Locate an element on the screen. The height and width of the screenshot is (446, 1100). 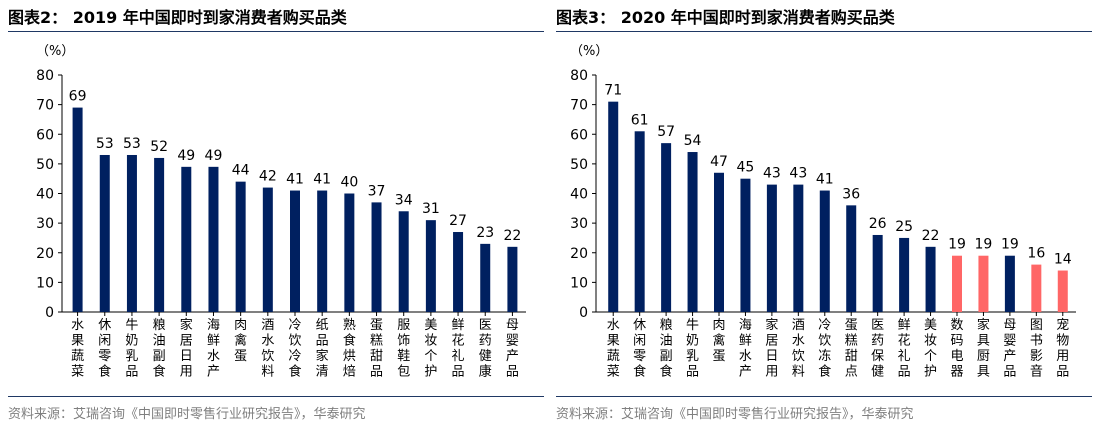
value-label: 43 is located at coordinates (798, 174).